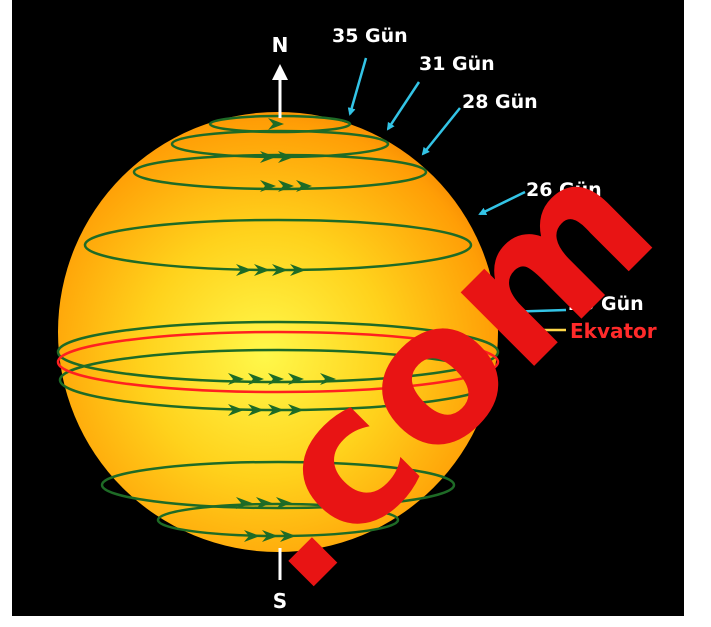 The image size is (711, 627). What do you see at coordinates (280, 72) in the screenshot?
I see `north-arrow-head` at bounding box center [280, 72].